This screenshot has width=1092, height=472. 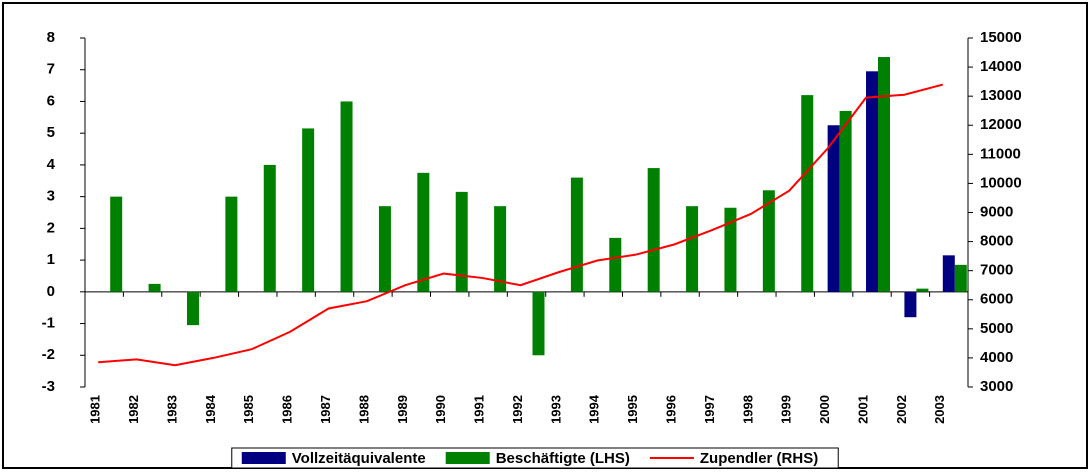 I want to click on y-tick-label: 3, so click(x=51, y=196).